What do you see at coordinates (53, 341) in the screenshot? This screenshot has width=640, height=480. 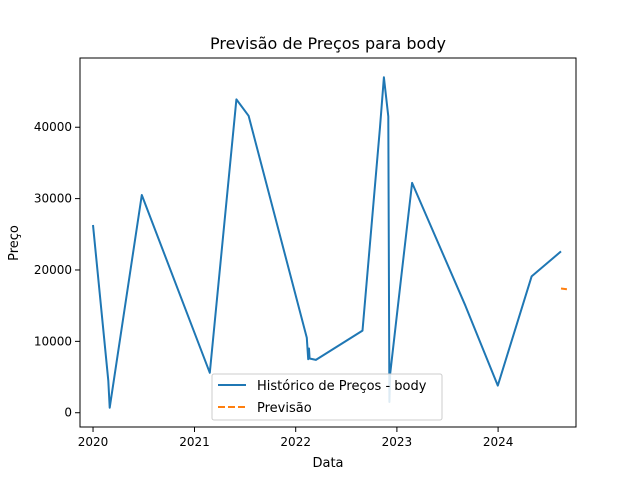 I see `y-tick-label: 10000` at bounding box center [53, 341].